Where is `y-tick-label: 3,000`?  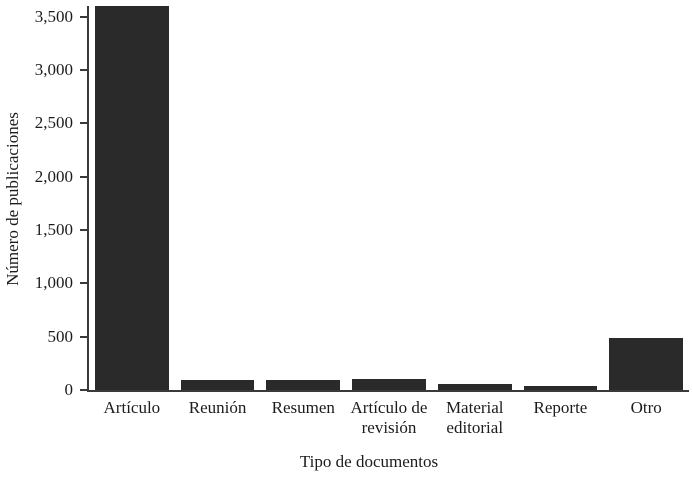 y-tick-label: 3,000 is located at coordinates (53, 69).